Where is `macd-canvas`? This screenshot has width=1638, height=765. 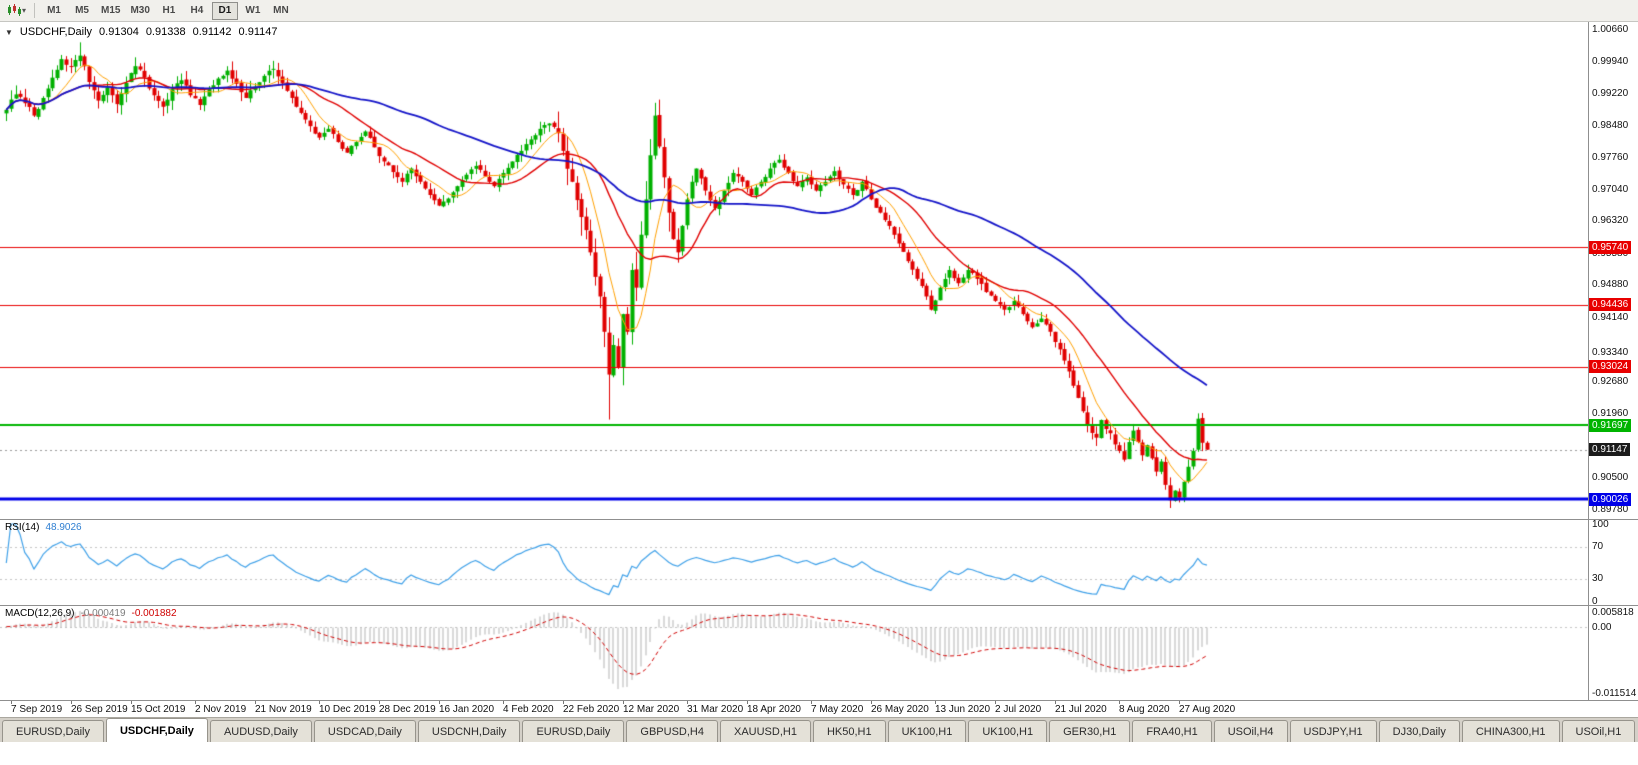 macd-canvas is located at coordinates (794, 653).